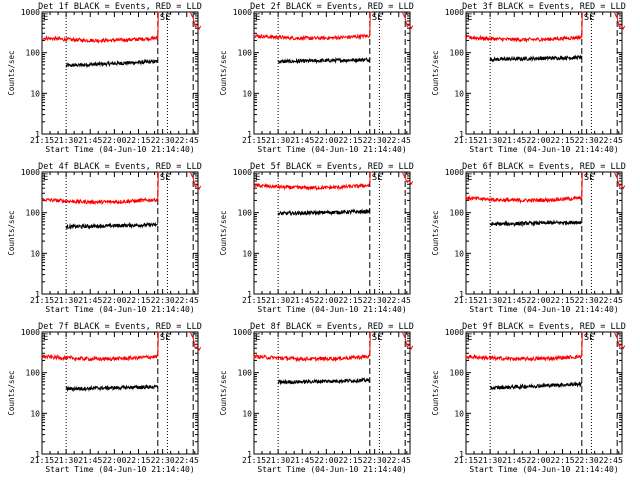 The image size is (640, 484). I want to click on panel-title: Det 7f BLACK = Events, RED = LLD, so click(120, 327).